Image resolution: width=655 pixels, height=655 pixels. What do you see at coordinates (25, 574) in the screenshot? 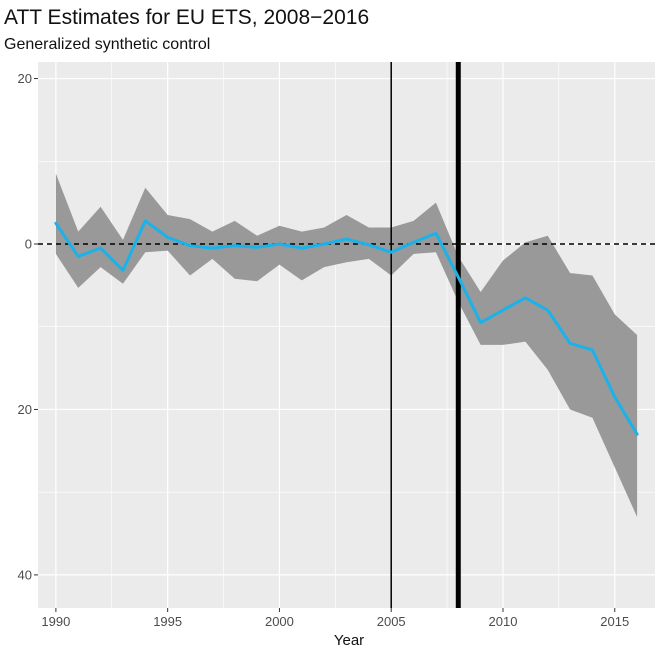
I see `y-tick-label: 40` at bounding box center [25, 574].